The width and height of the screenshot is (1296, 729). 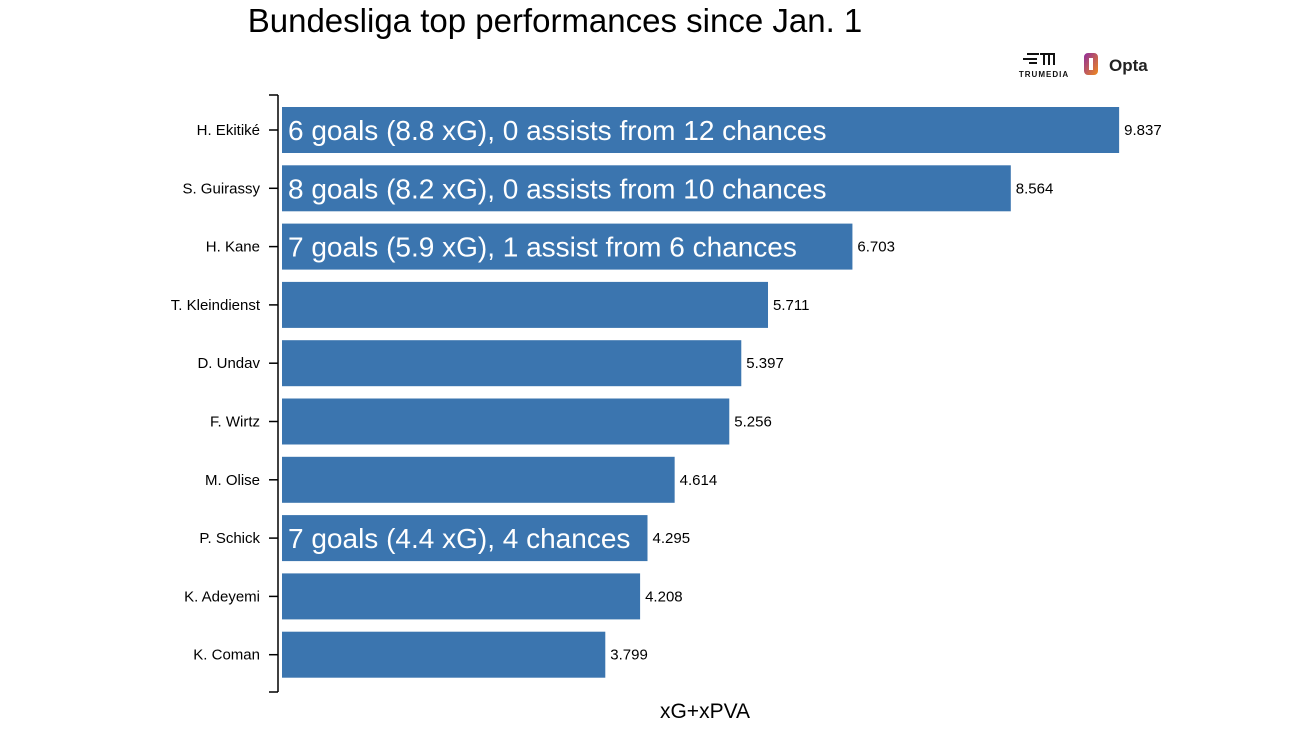 I want to click on chart-title: Bundesliga top performances since Jan. 1, so click(x=555, y=20).